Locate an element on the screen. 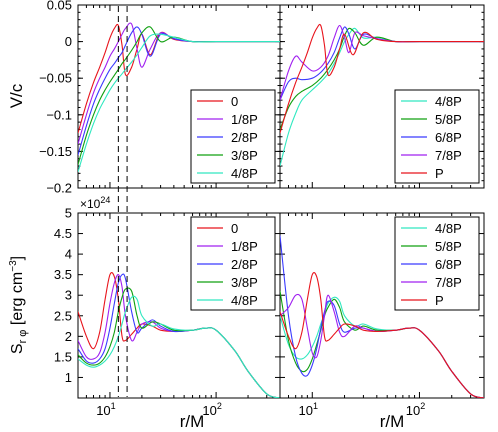 The image size is (498, 432). y-tick-label: 0.05 is located at coordinates (59, 6).